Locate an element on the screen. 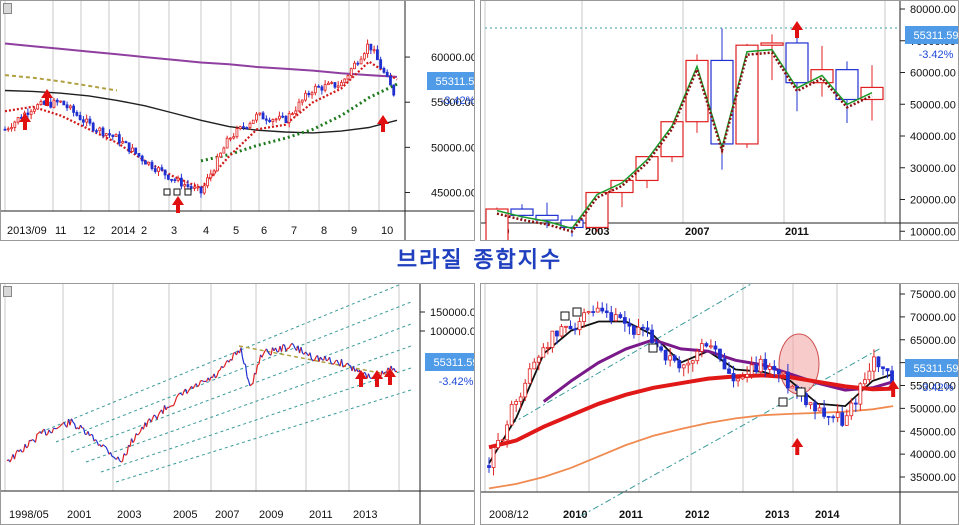 The image size is (959, 525). yearly-candle is located at coordinates (747, 94).